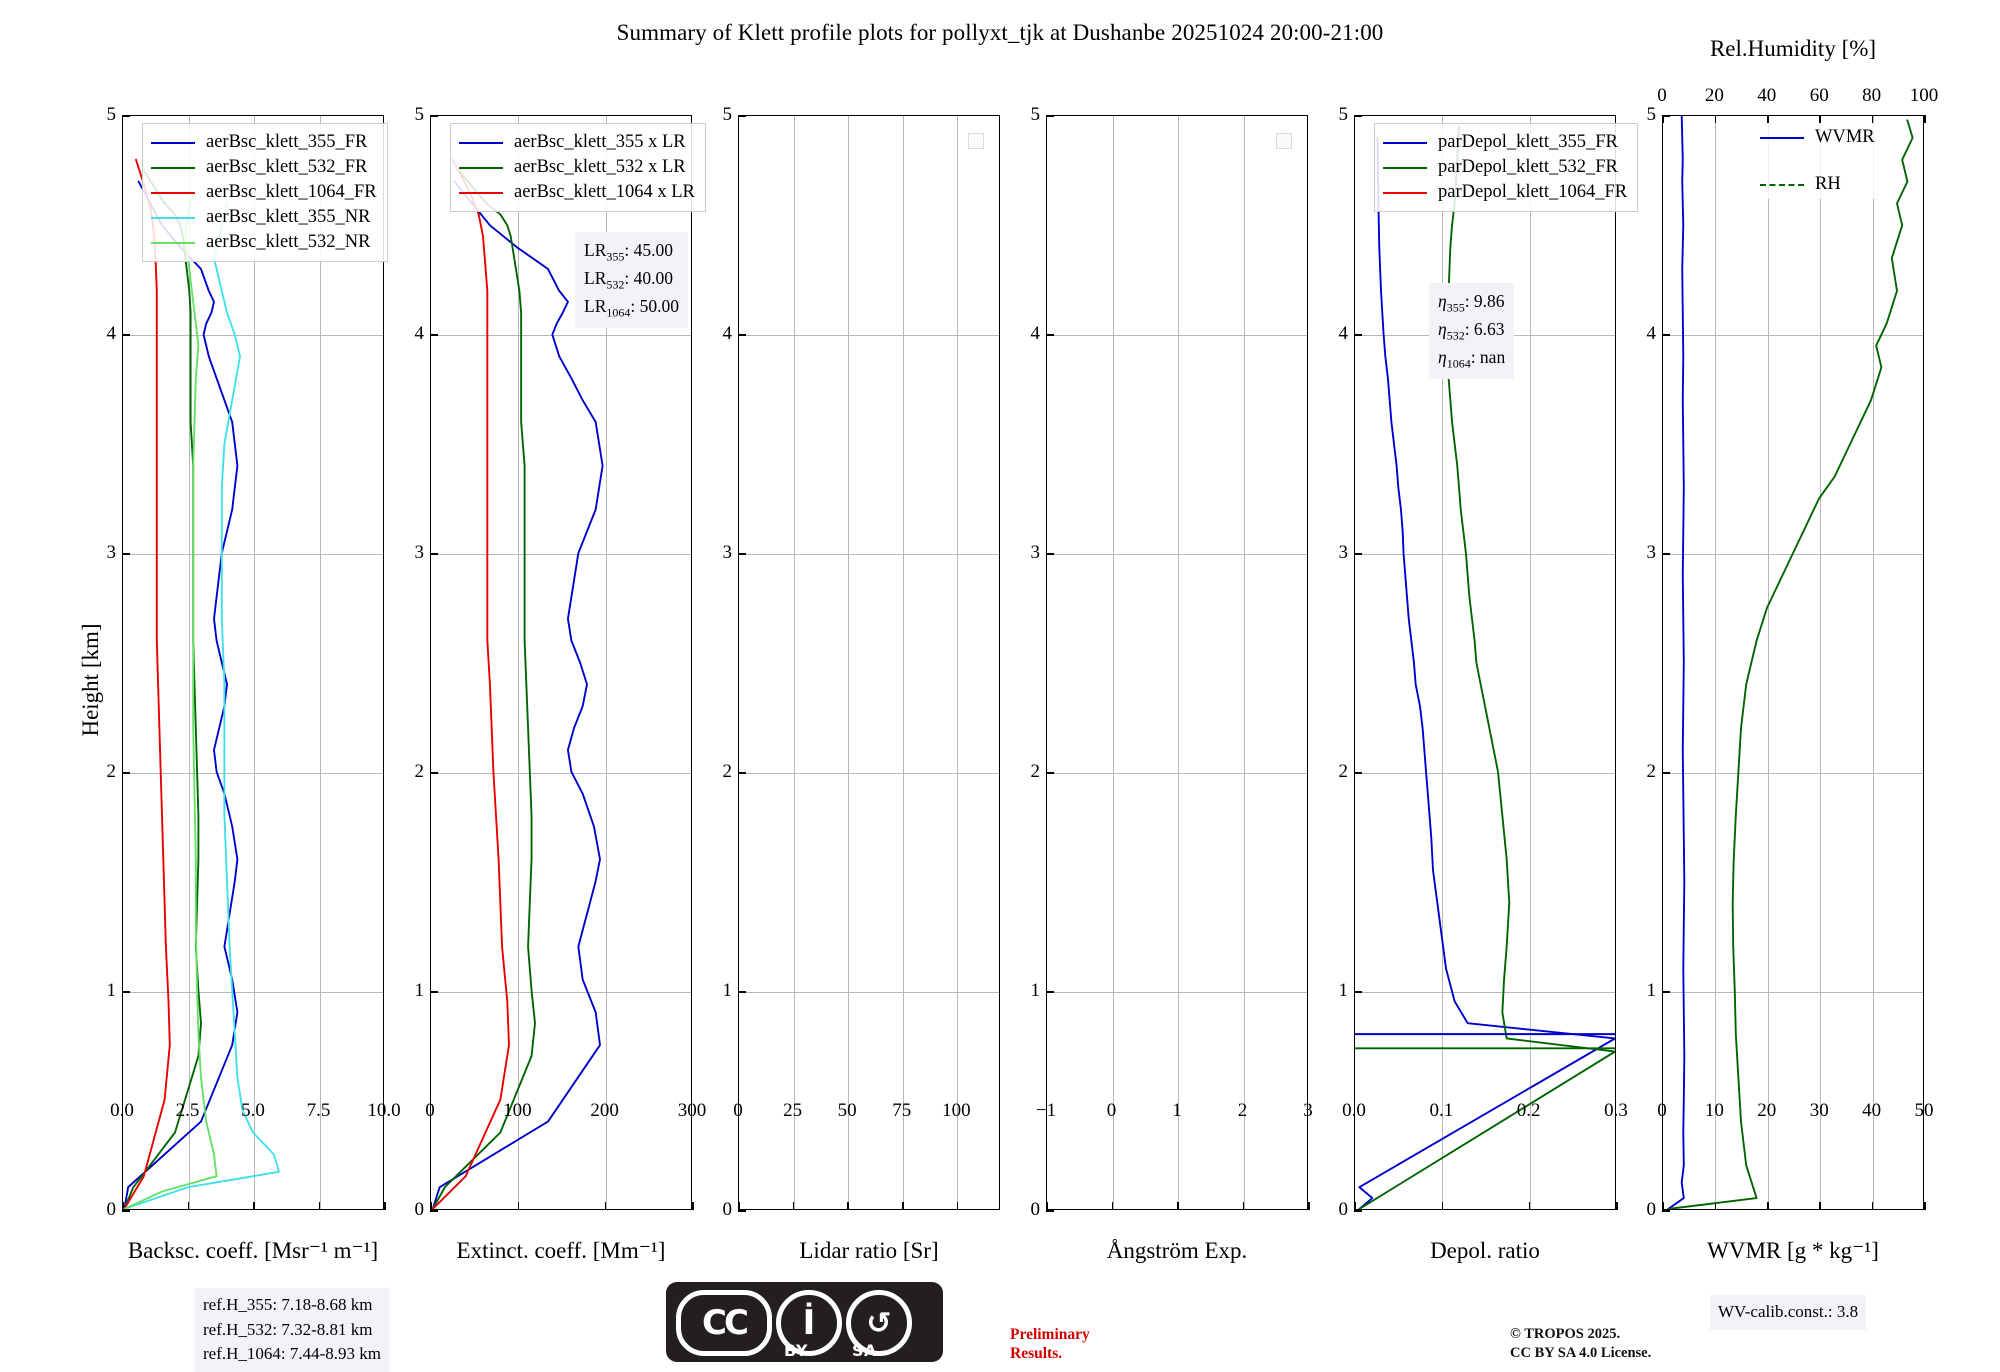 The image size is (2000, 1372). What do you see at coordinates (1663, 119) in the screenshot?
I see `top-x-tick` at bounding box center [1663, 119].